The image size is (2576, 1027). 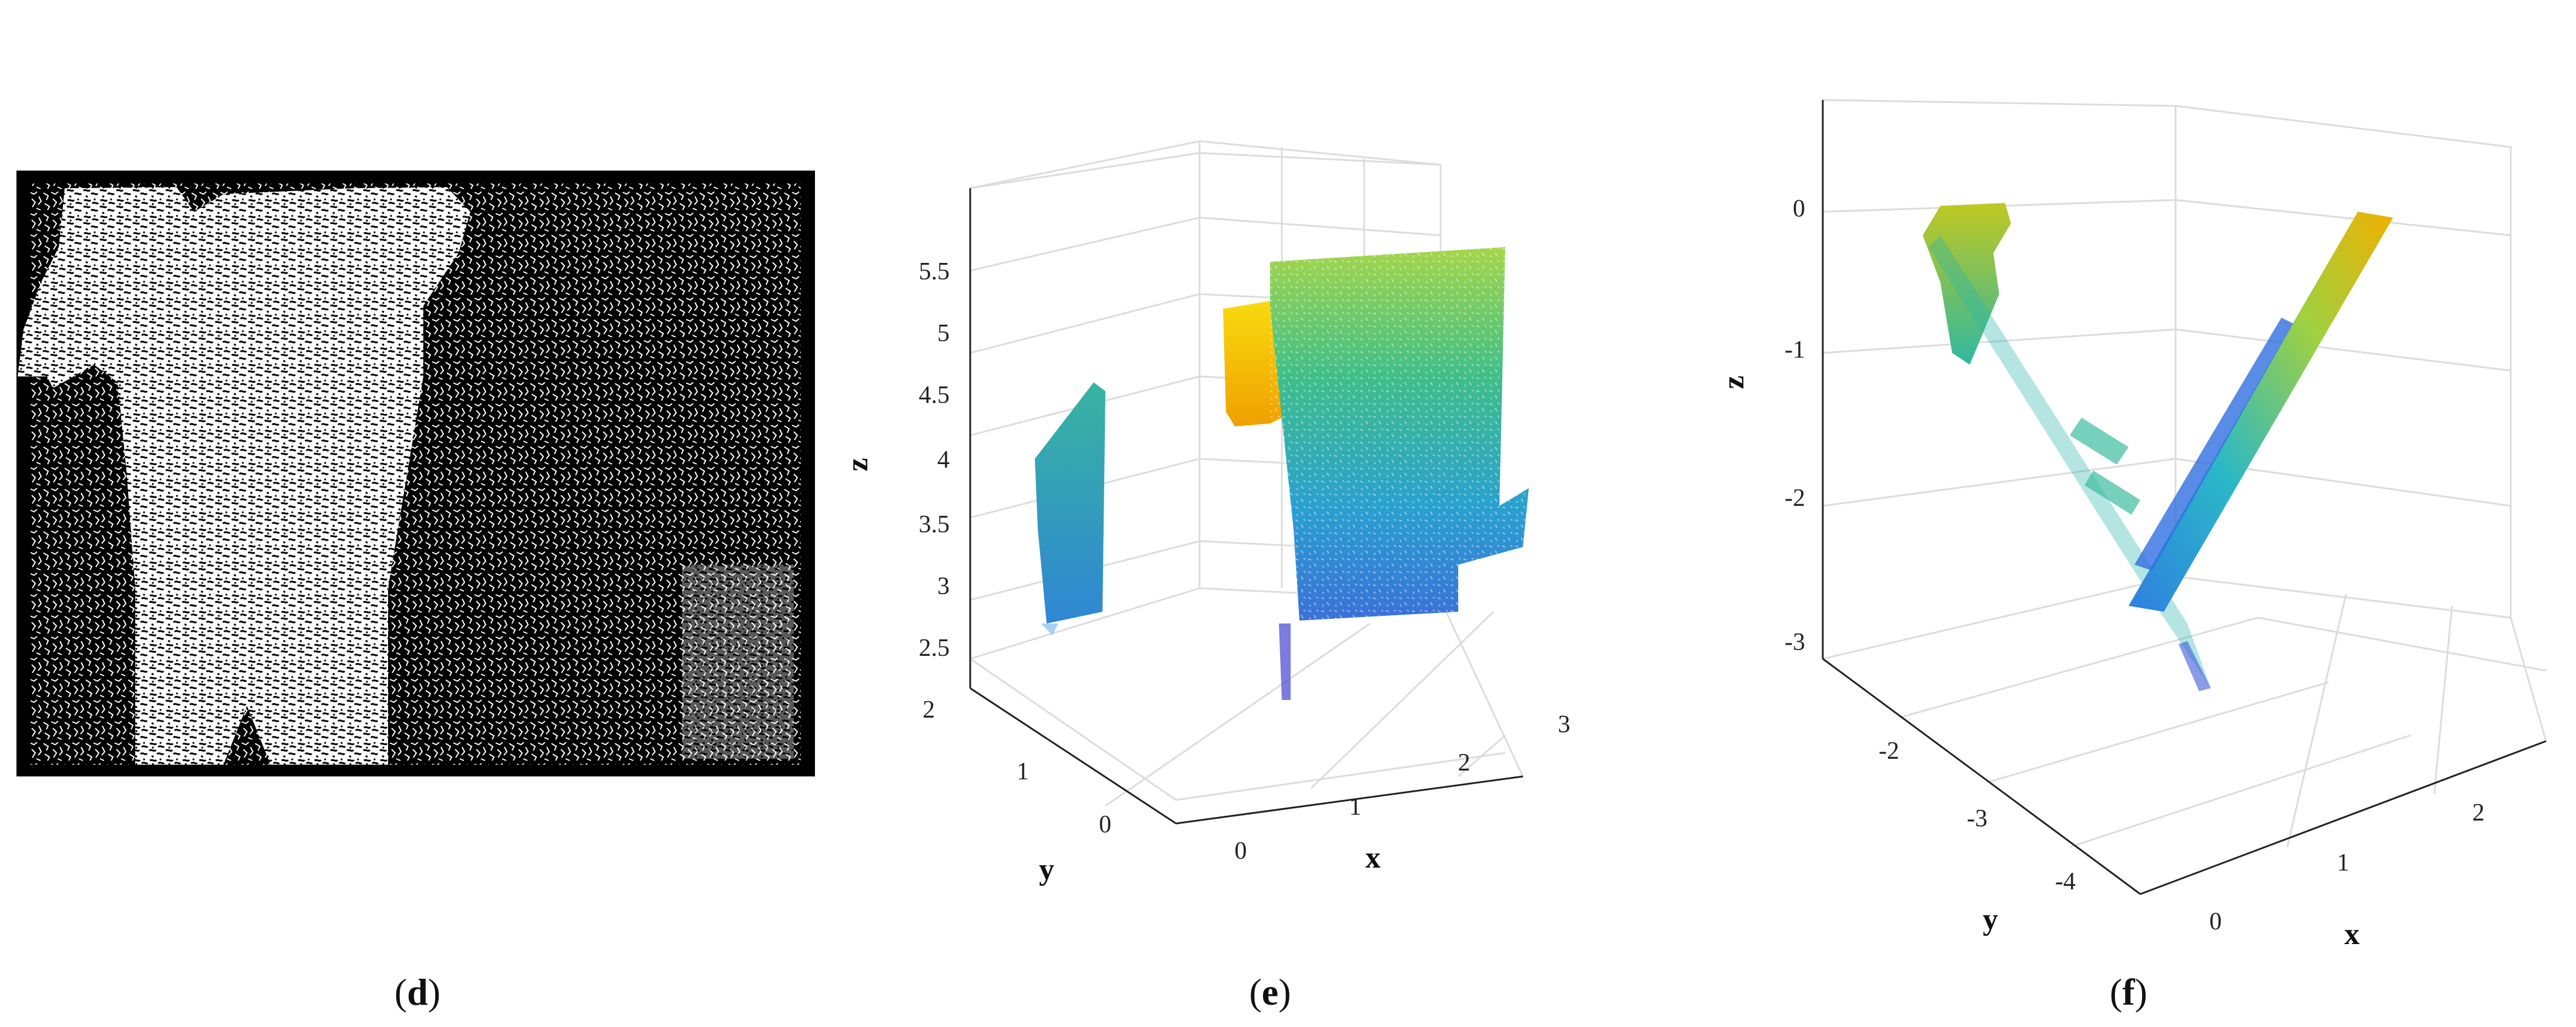 I want to click on panel-f-x-ticks: 0 1 2, so click(x=2347, y=867).